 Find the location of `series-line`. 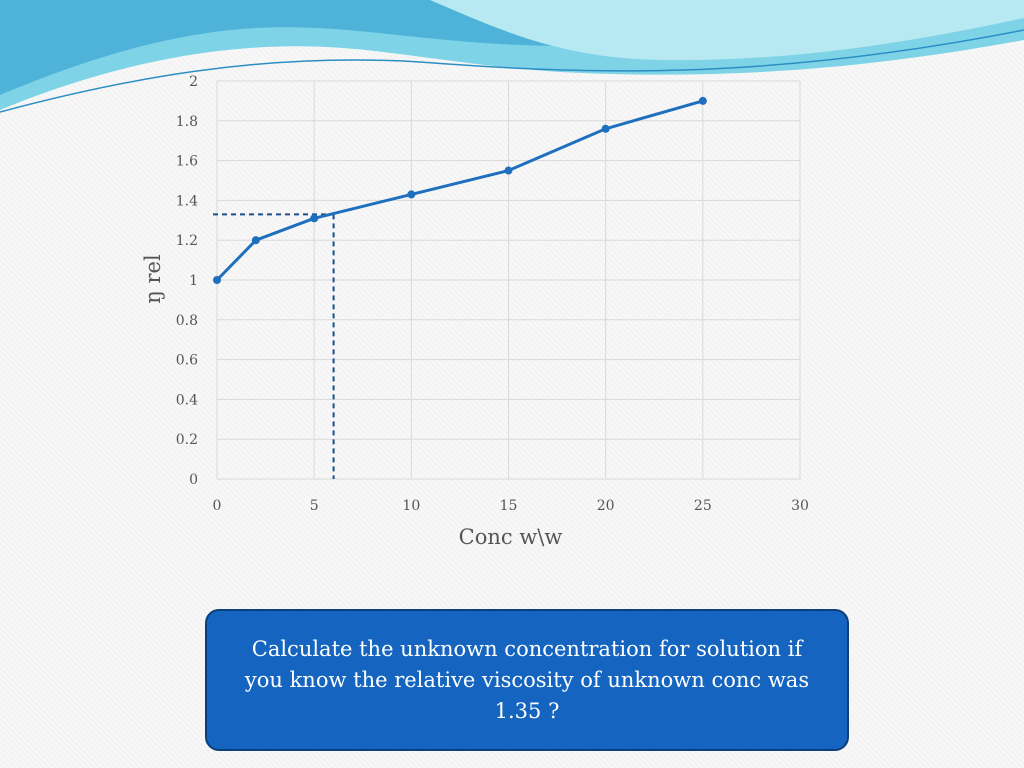

series-line is located at coordinates (459, 190).